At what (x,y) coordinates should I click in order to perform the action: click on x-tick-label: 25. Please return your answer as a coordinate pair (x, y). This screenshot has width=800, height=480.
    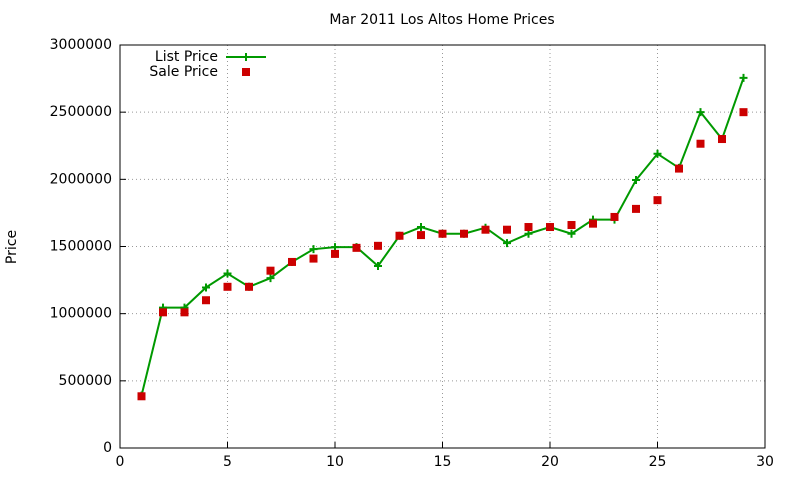
    Looking at the image, I should click on (658, 462).